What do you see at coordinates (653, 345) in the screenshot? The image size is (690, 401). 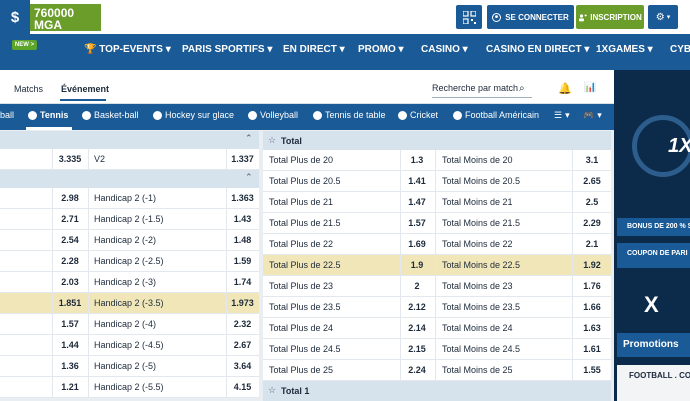 I see `promotions-header: Promotions` at bounding box center [653, 345].